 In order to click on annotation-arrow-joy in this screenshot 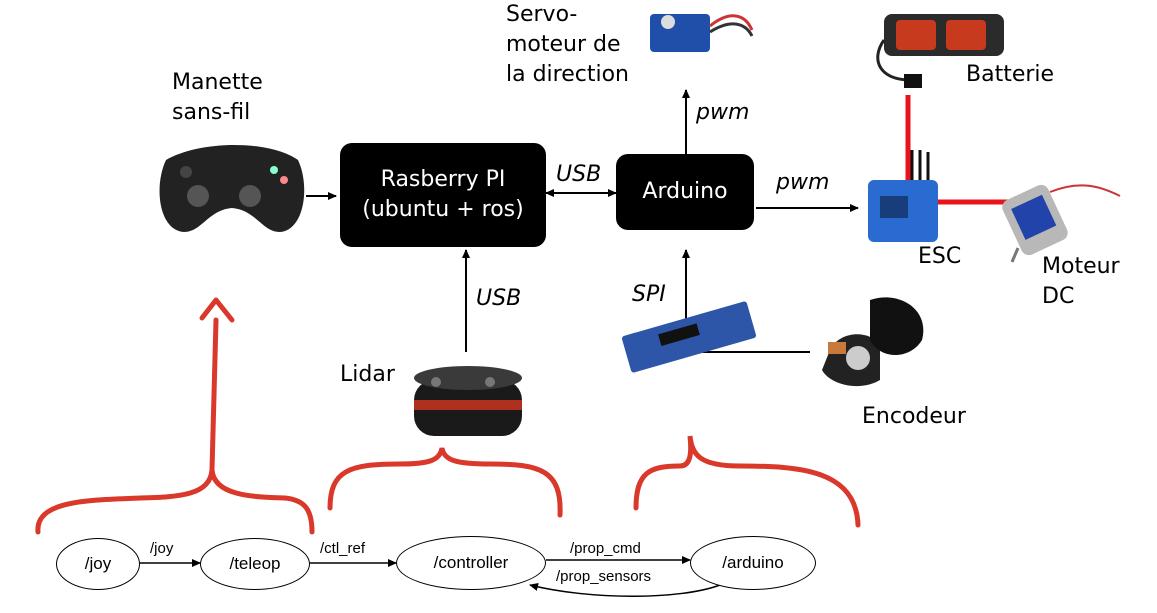, I will do `click(127, 426)`.